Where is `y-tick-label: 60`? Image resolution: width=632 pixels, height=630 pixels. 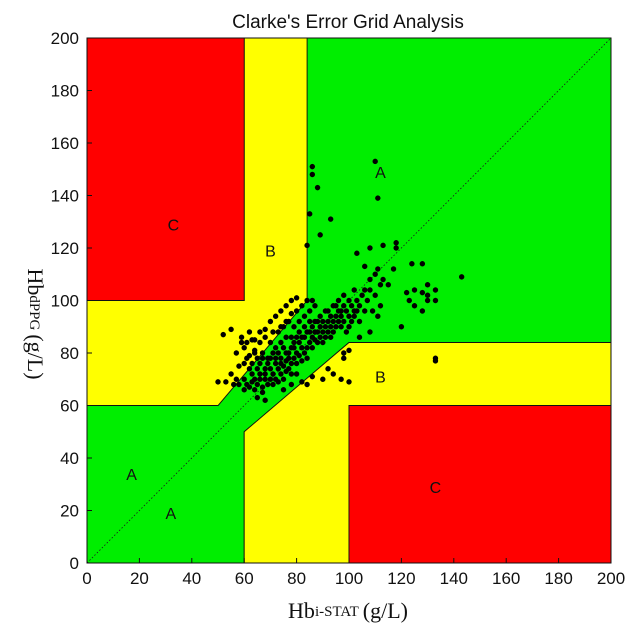 y-tick-label: 60 is located at coordinates (69, 406).